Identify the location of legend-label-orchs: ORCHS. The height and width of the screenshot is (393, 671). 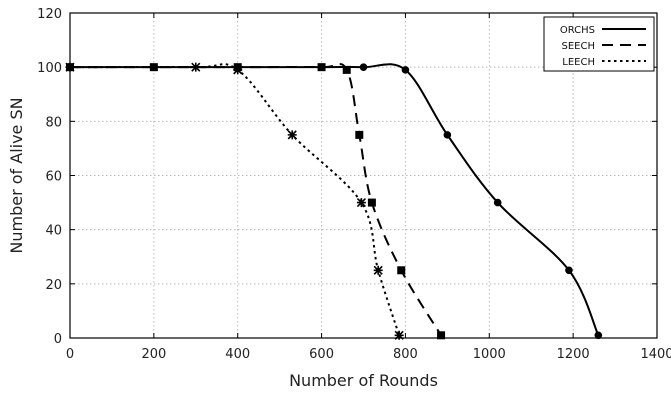
(577, 30).